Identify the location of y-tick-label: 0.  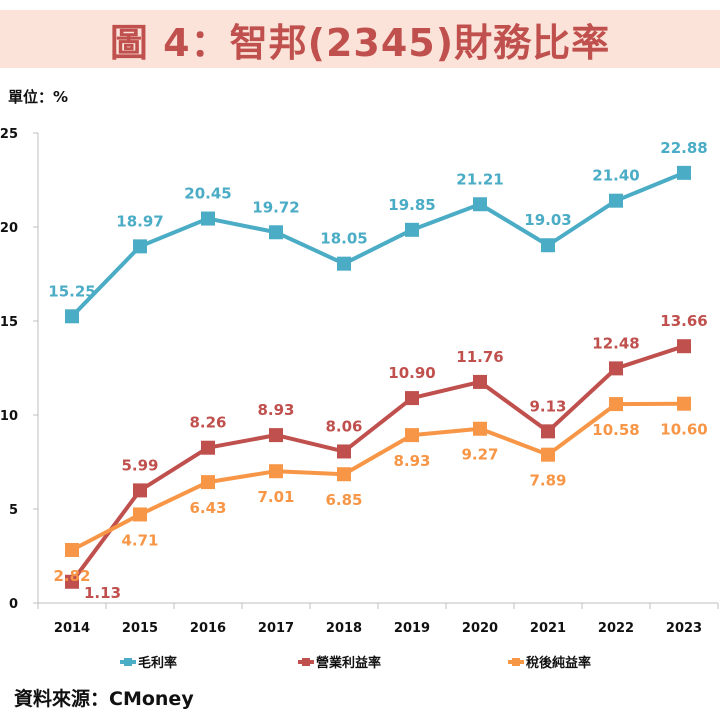
(13, 604).